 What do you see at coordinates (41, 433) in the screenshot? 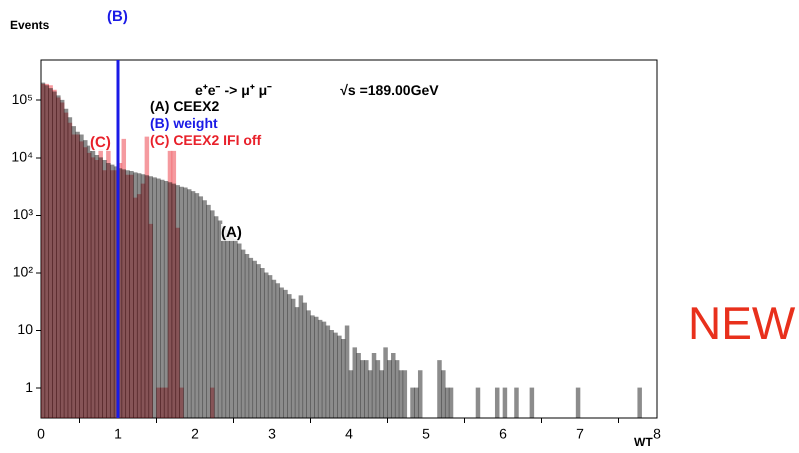
I see `x-tick-label: 0` at bounding box center [41, 433].